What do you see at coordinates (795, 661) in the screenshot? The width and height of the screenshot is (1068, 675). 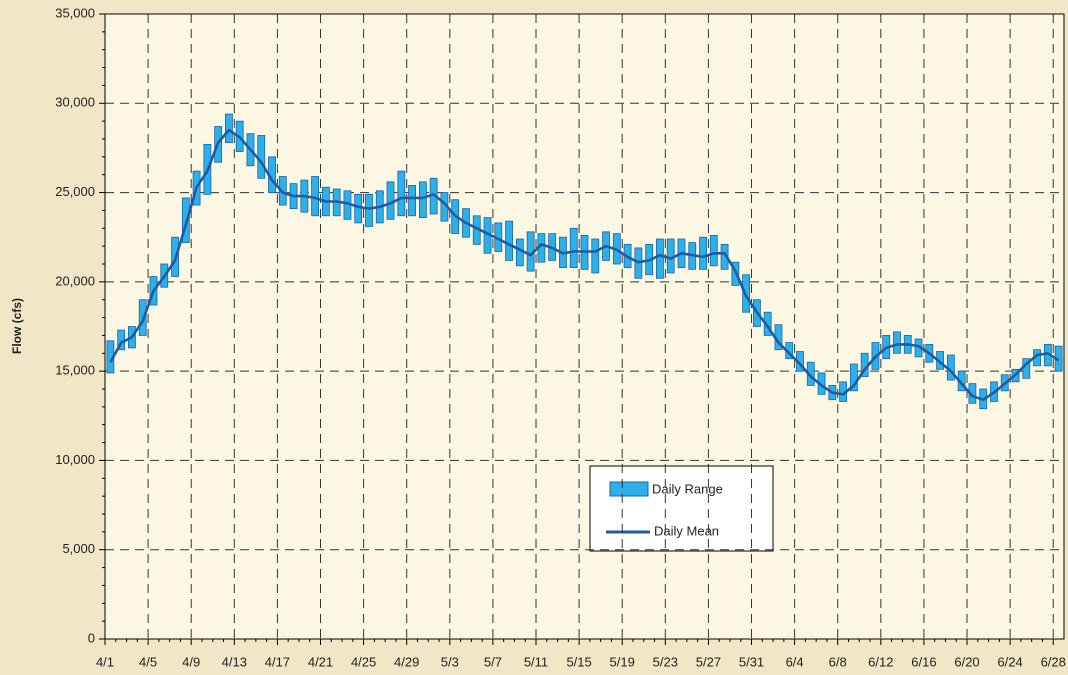 I see `x-tick-label: 6/4` at bounding box center [795, 661].